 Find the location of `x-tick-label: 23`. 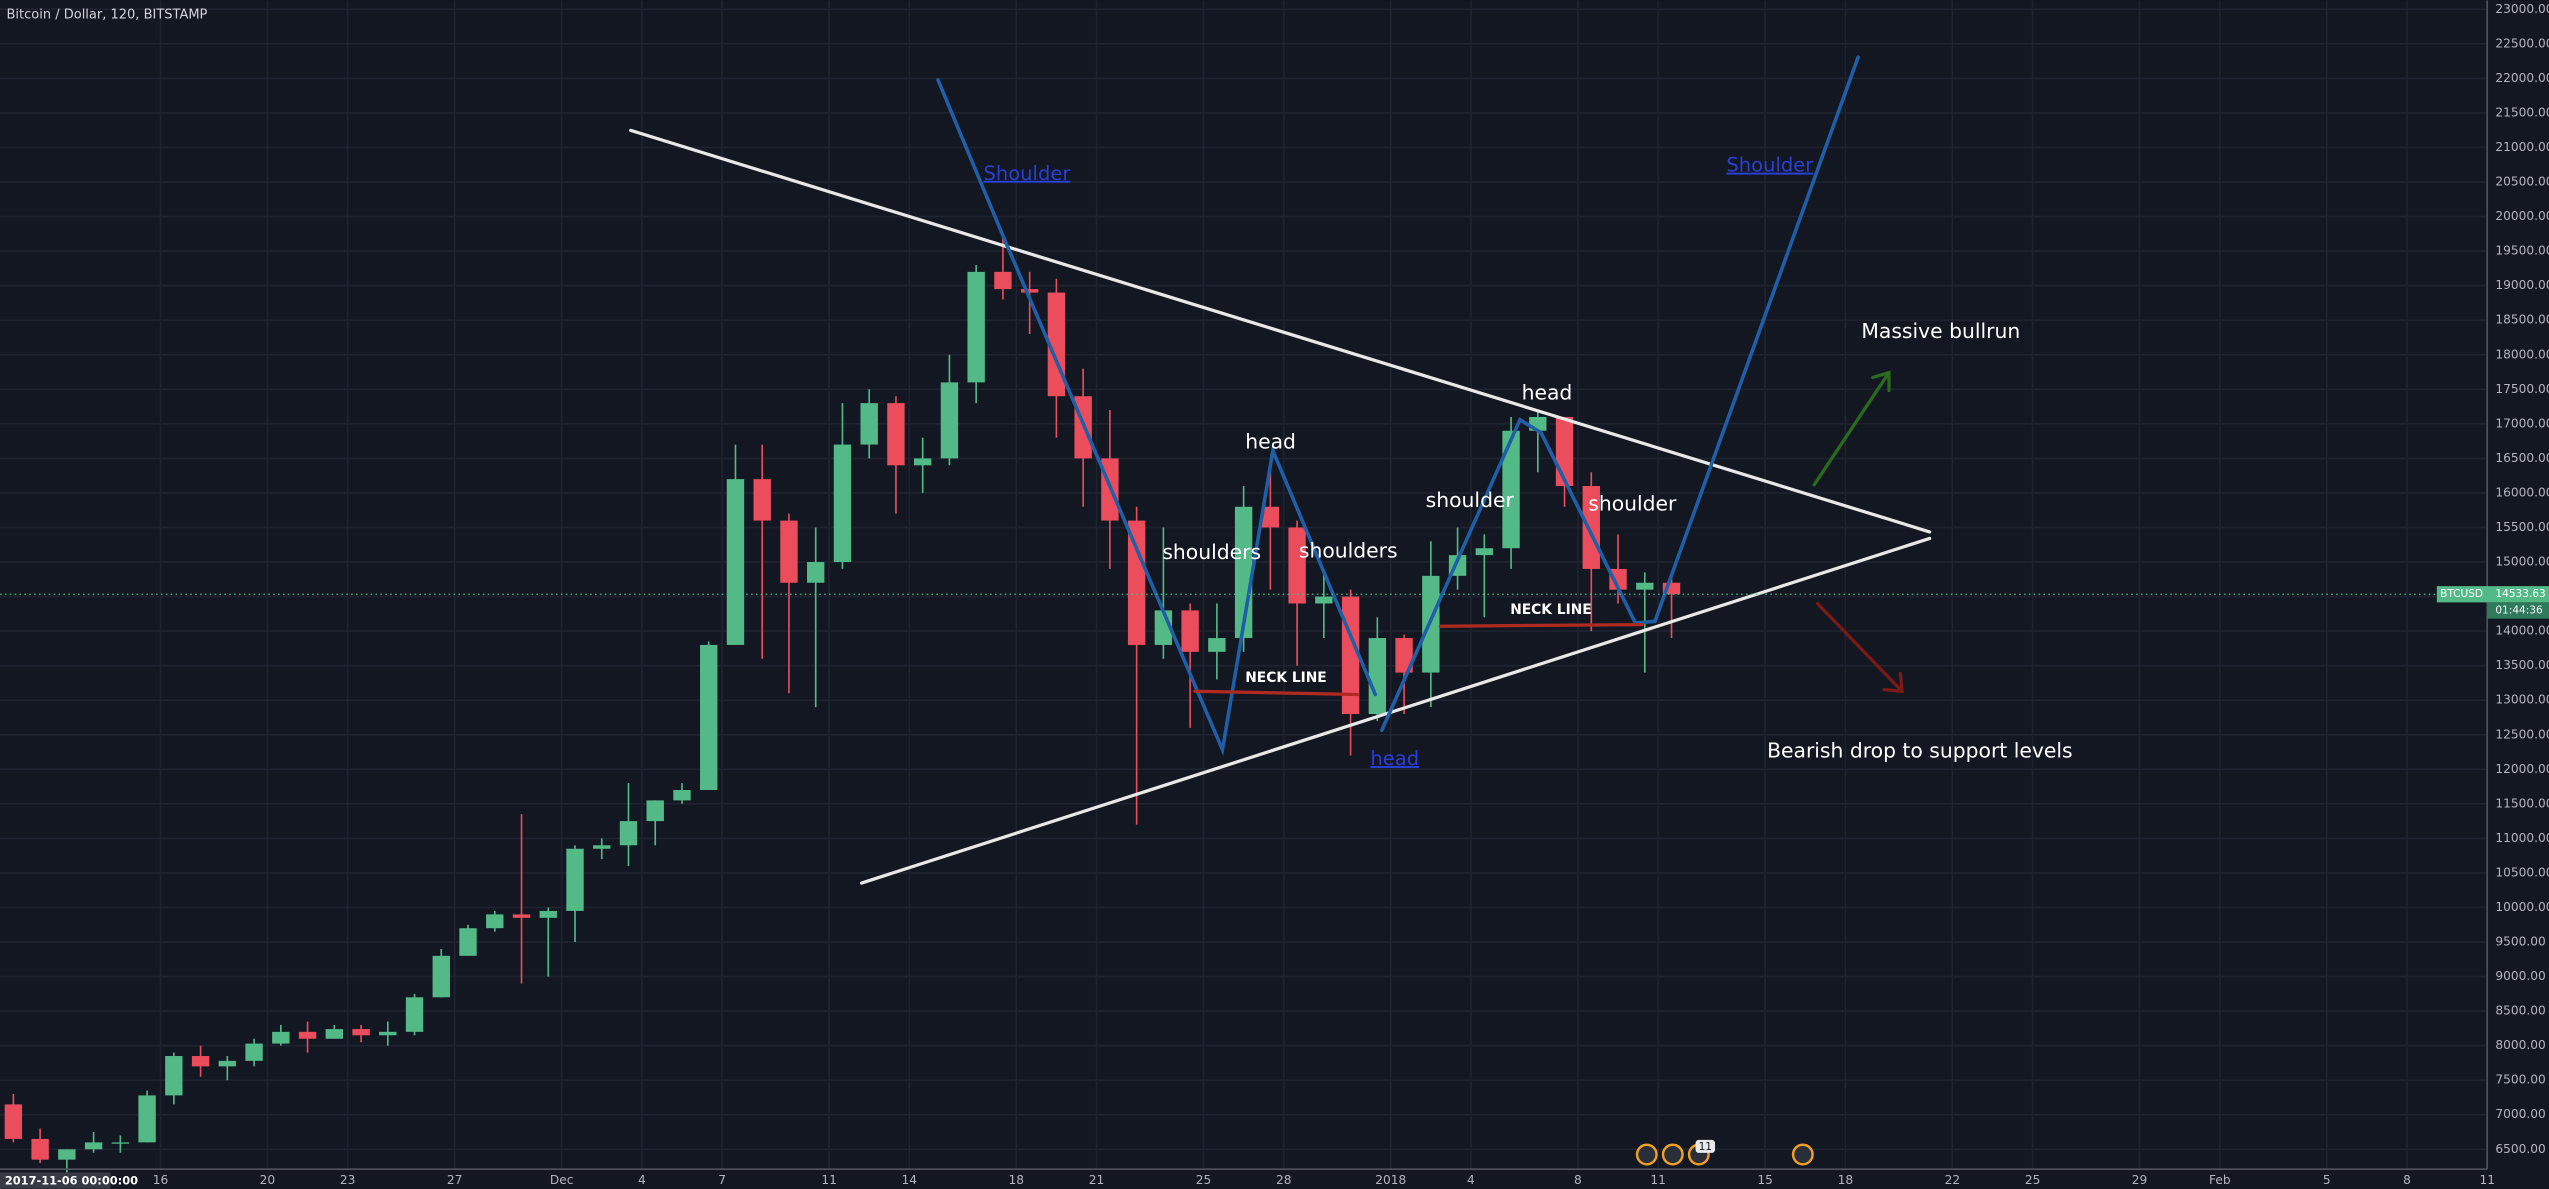

x-tick-label: 23 is located at coordinates (348, 1180).